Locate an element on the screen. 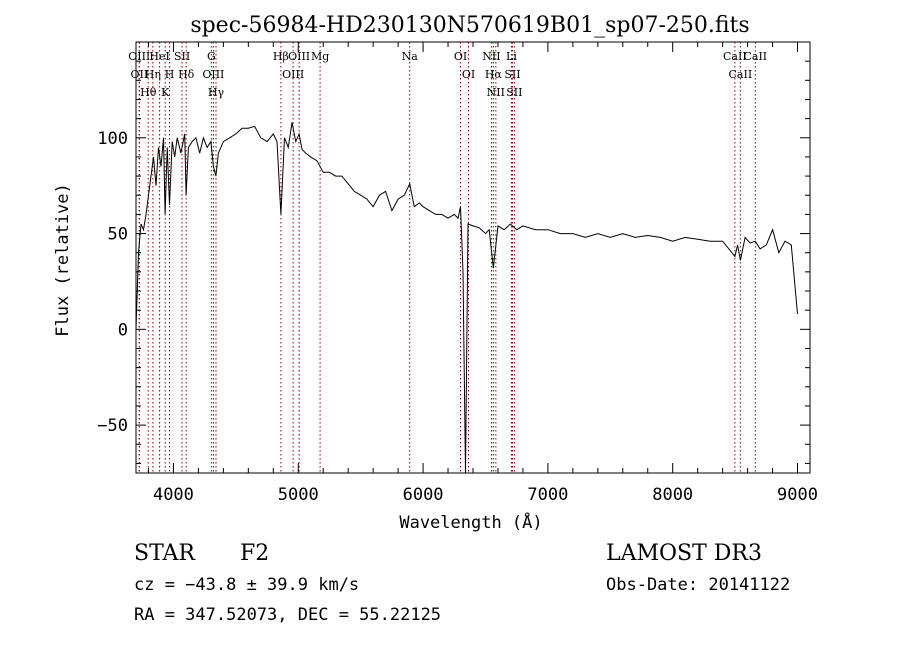 The height and width of the screenshot is (649, 900). survey-name: LAMOST DR3 is located at coordinates (684, 553).